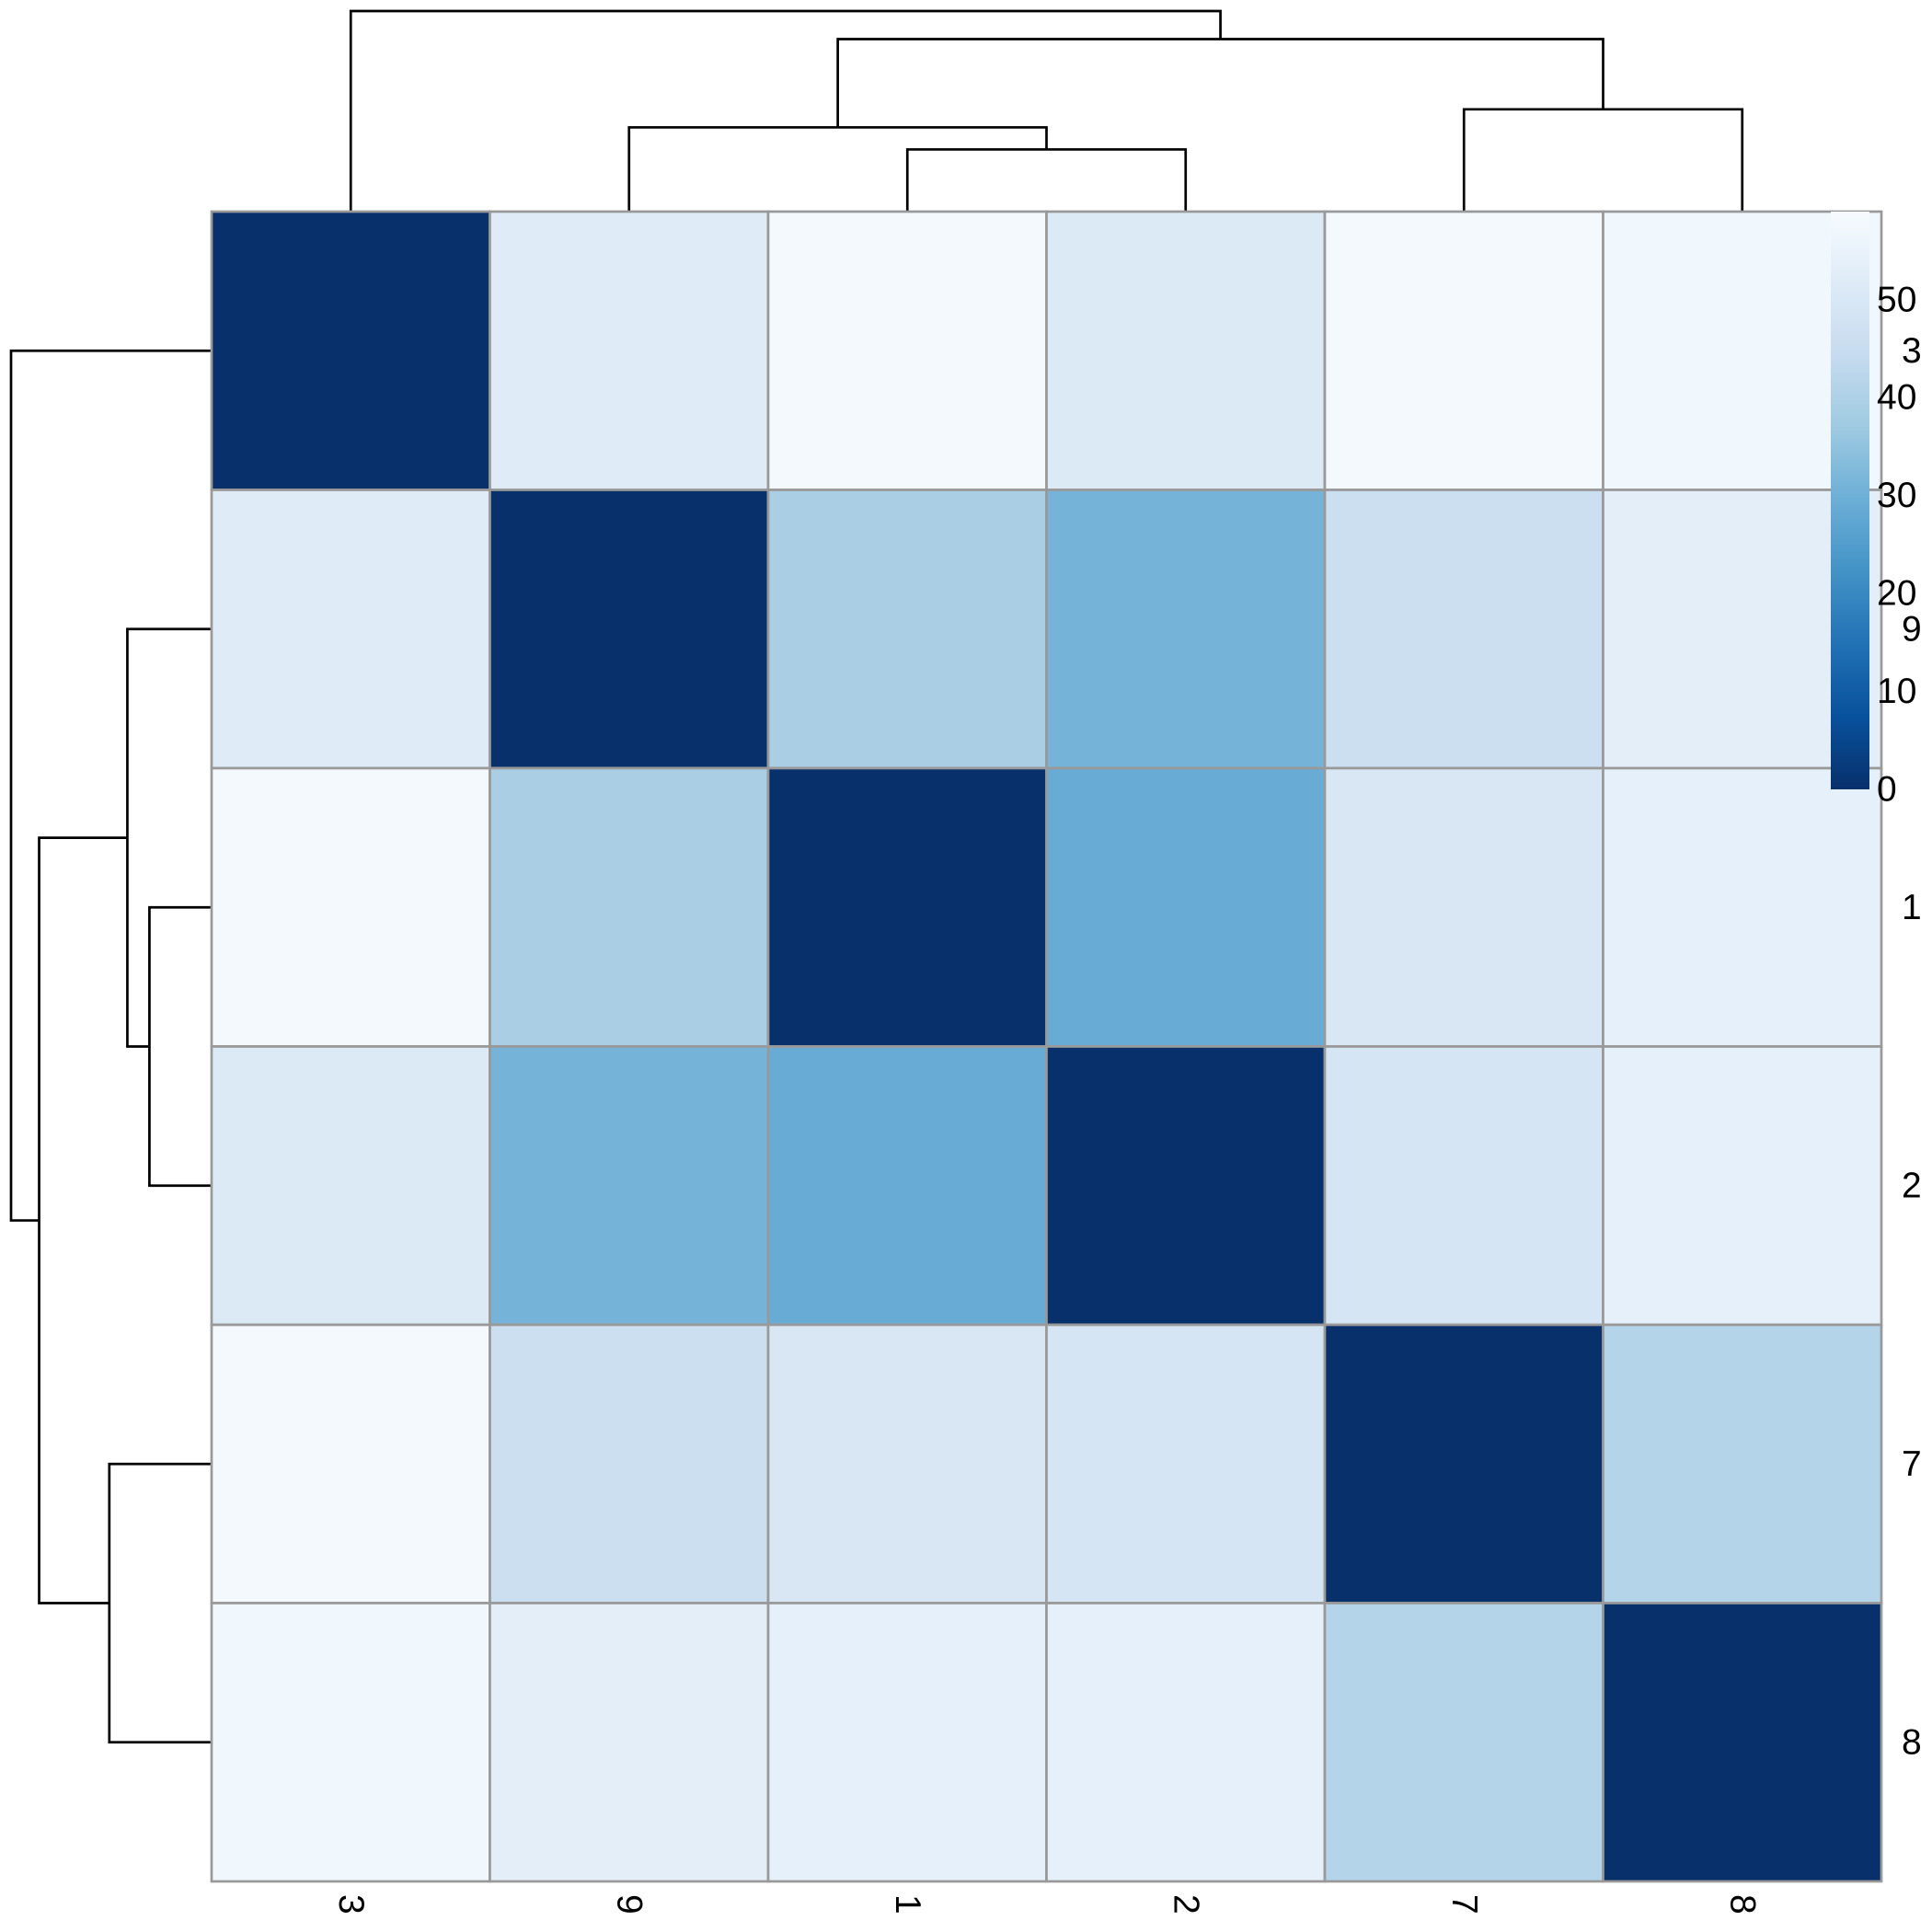  Describe the element at coordinates (1912, 1185) in the screenshot. I see `row-label: 2` at that location.